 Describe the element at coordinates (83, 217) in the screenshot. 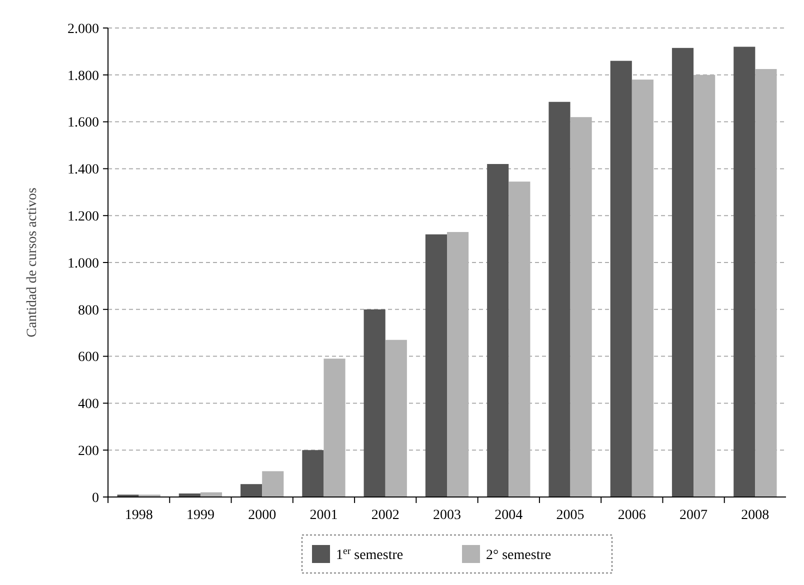

I see `y-tick-label: 1.200` at that location.